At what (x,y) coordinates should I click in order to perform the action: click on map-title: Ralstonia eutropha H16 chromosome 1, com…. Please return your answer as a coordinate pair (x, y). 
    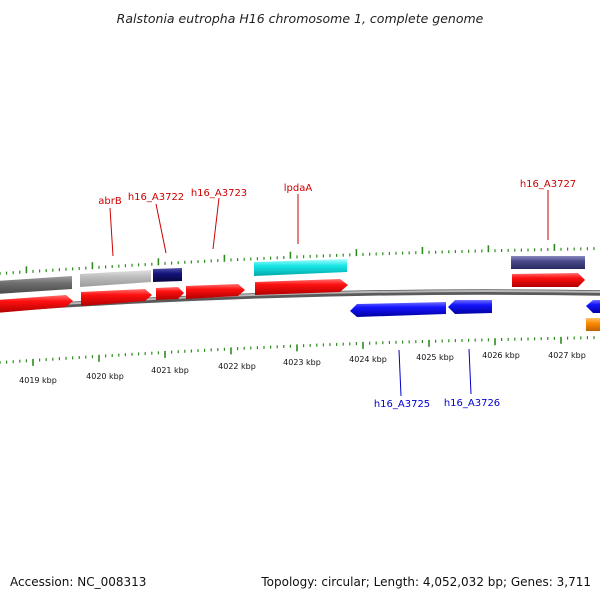
    Looking at the image, I should click on (300, 18).